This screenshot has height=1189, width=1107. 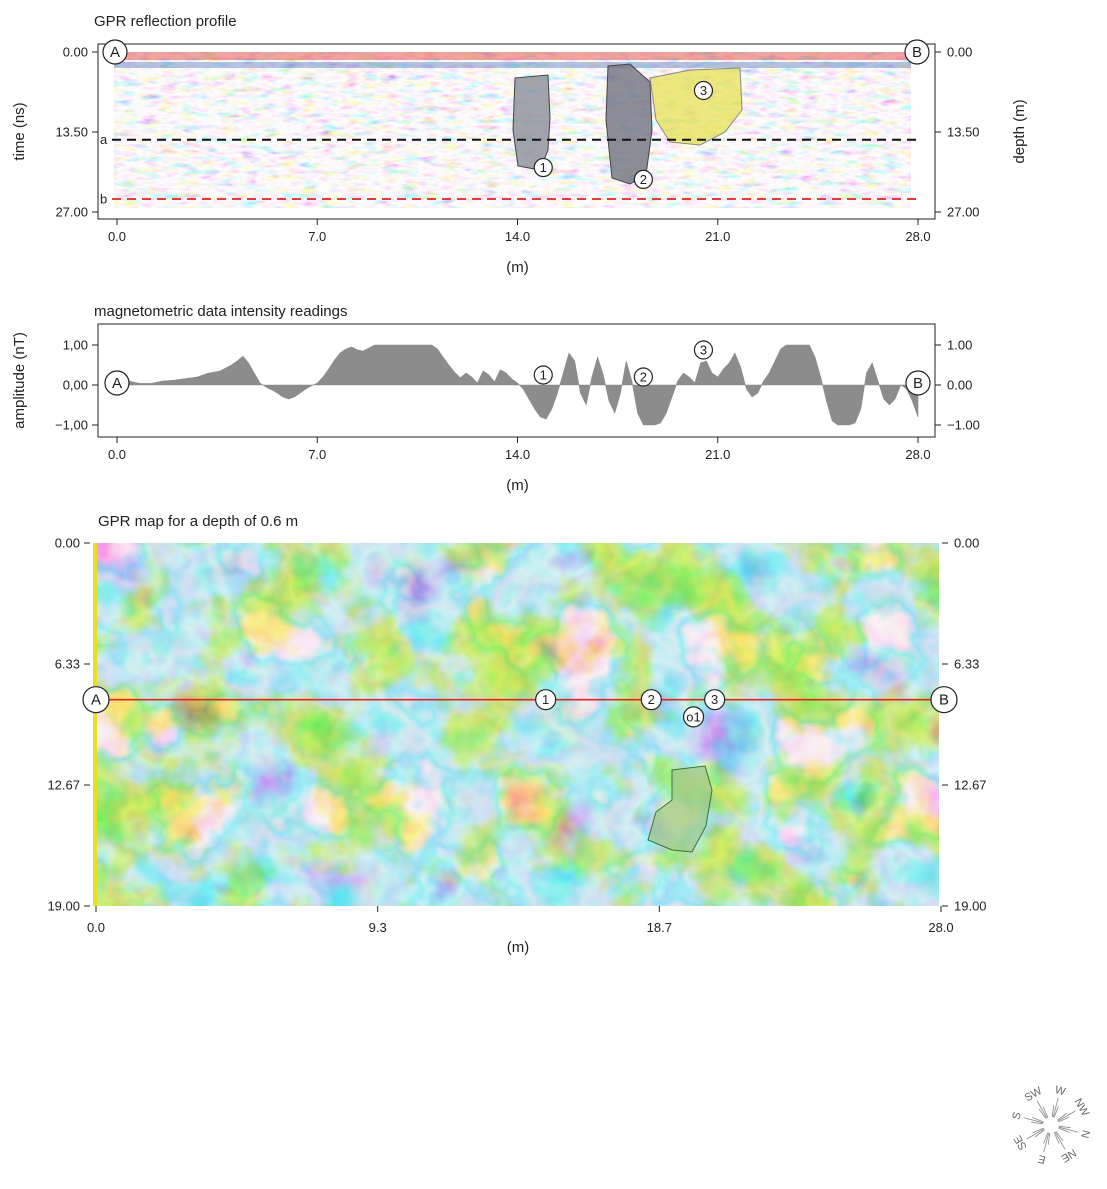 What do you see at coordinates (1016, 1116) in the screenshot?
I see `compass-label-s: S` at bounding box center [1016, 1116].